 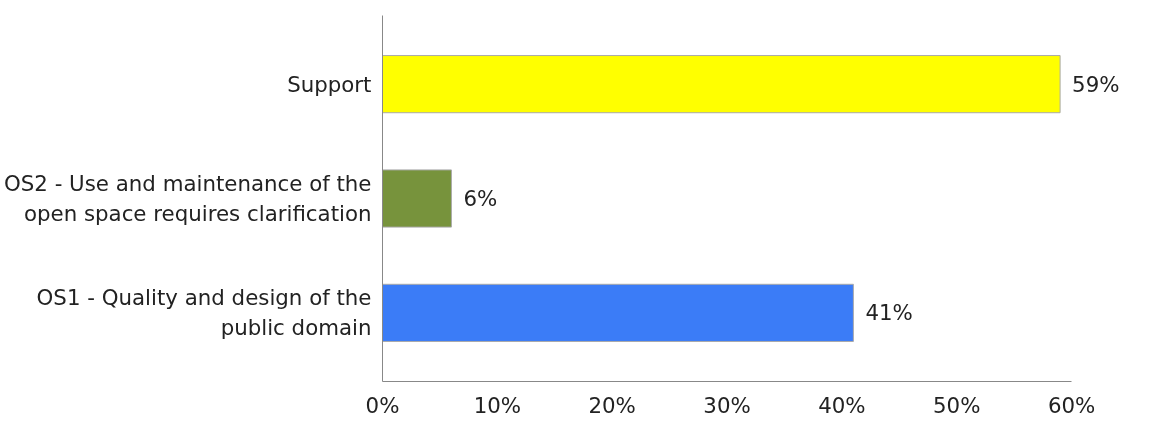 I want to click on x-tick-label: 10%, so click(x=497, y=405).